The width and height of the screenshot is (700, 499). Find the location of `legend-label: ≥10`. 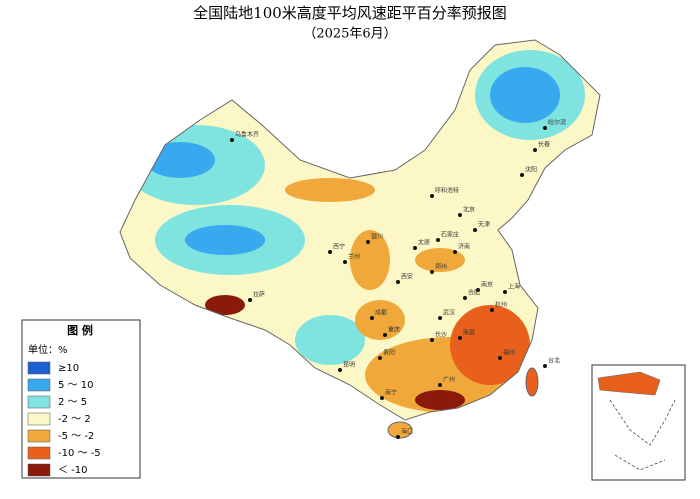

legend-label: ≥10 is located at coordinates (68, 368).